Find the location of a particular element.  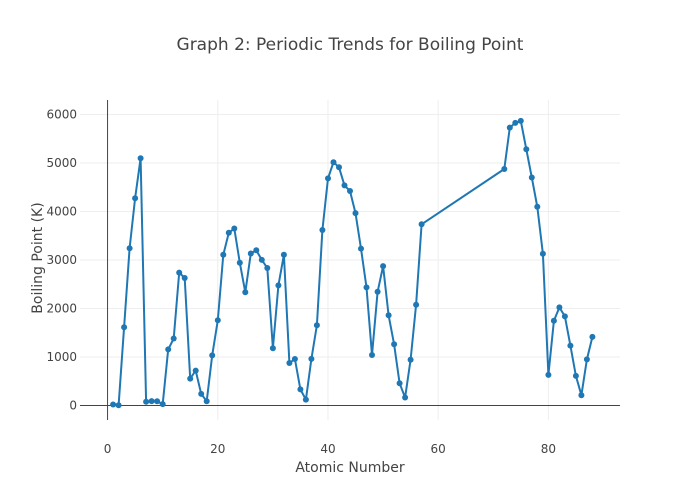

y-tick-label-5: 5000 is located at coordinates (61, 163).